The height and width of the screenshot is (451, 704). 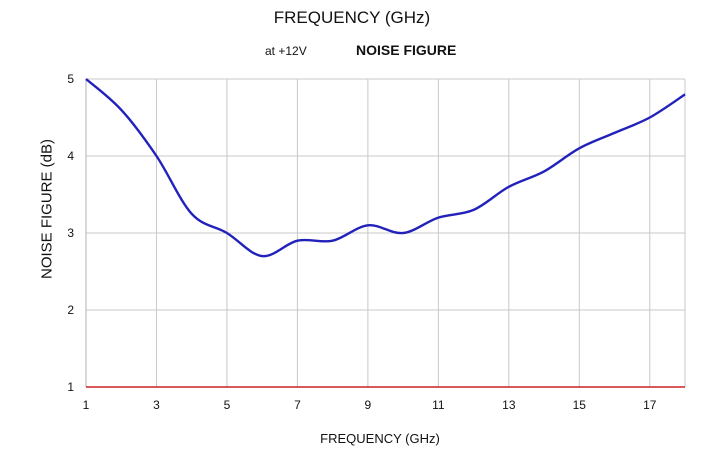 I want to click on x-axis-label: FREQUENCY (GHz), so click(x=380, y=438).